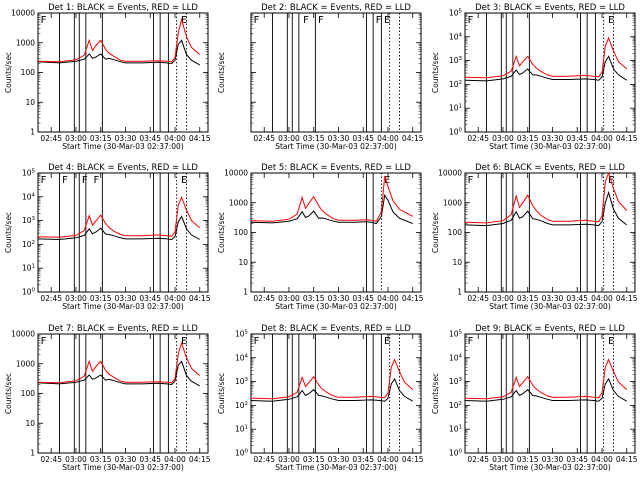 This screenshot has height=480, width=640. Describe the element at coordinates (28, 268) in the screenshot. I see `y-tick-label: 101` at that location.